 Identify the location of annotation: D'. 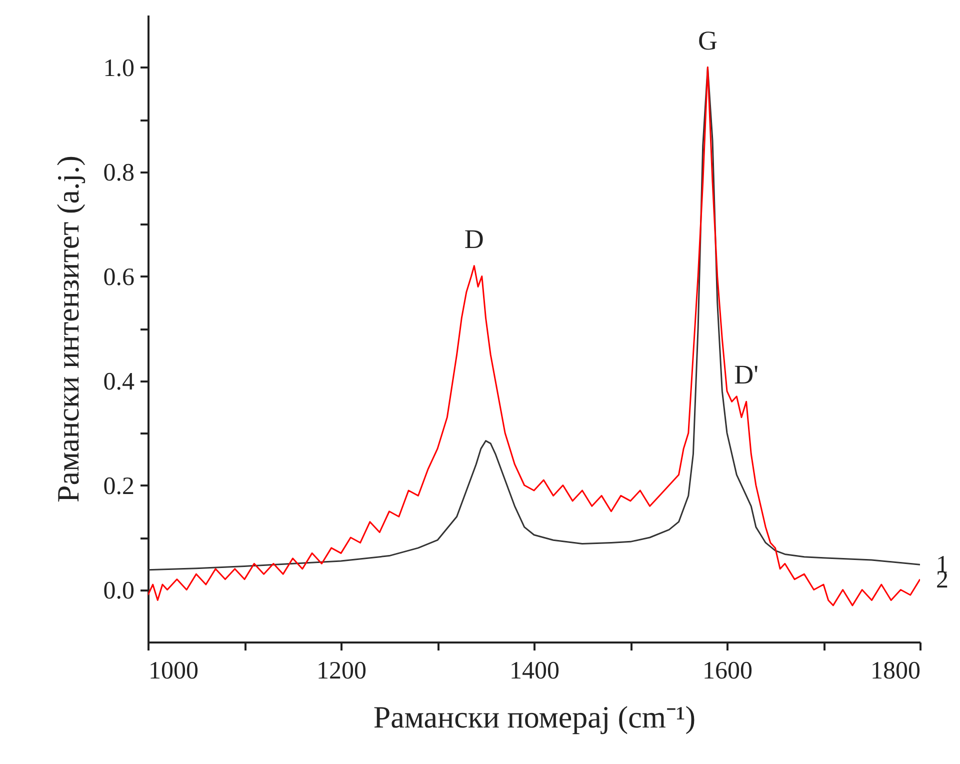
(746, 375).